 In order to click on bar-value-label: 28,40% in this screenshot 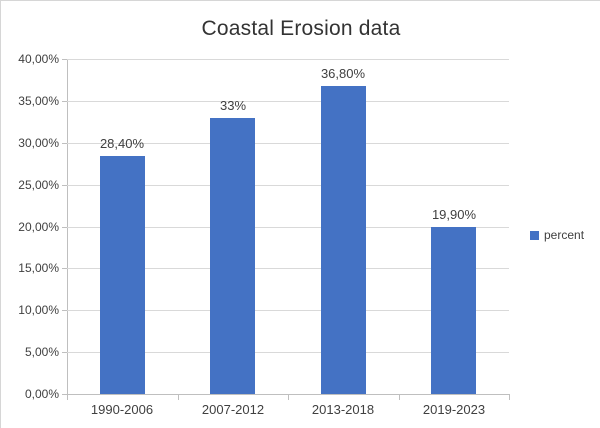, I will do `click(122, 143)`.